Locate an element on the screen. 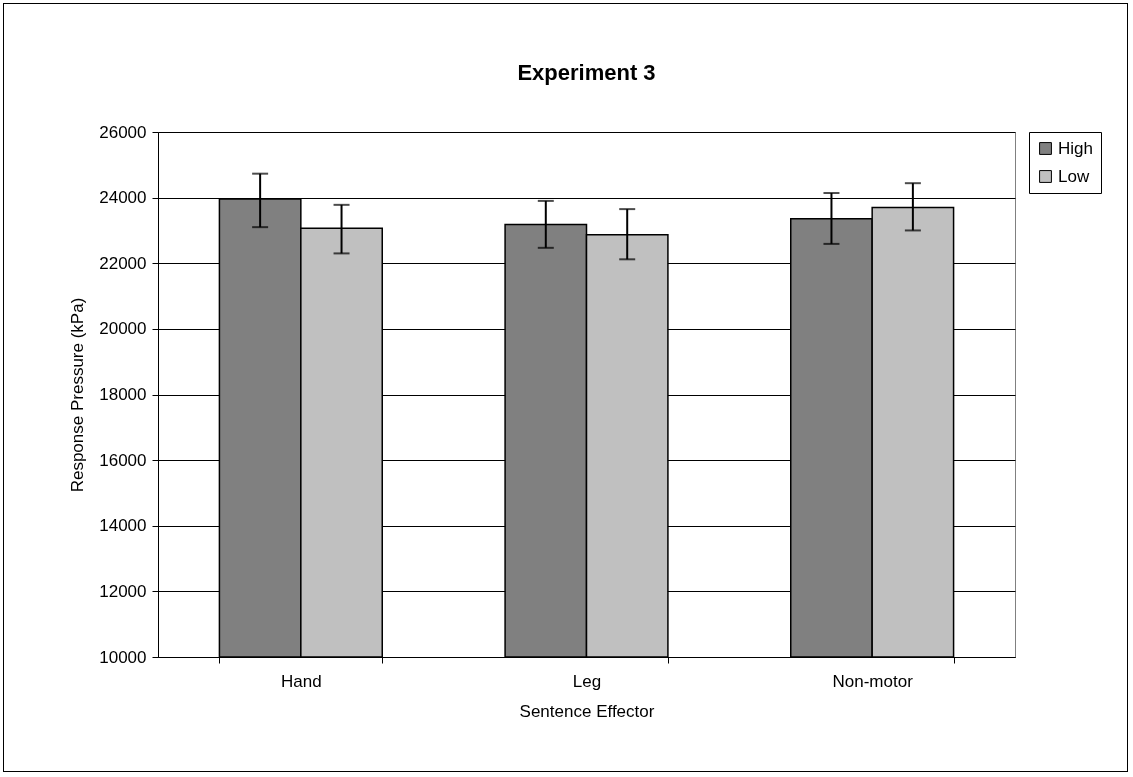 This screenshot has width=1133, height=777. legend-label: High is located at coordinates (1075, 148).